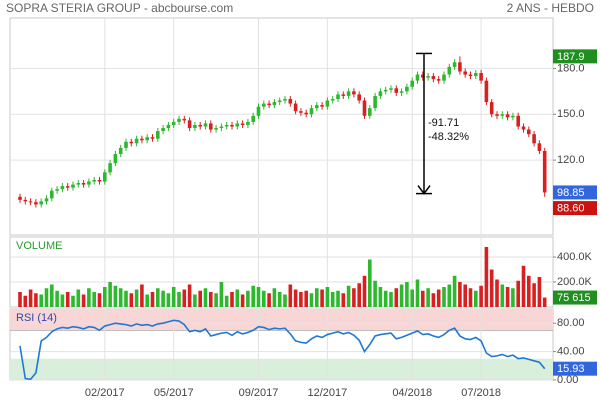  Describe the element at coordinates (282, 350) in the screenshot. I see `rsi-line` at that location.